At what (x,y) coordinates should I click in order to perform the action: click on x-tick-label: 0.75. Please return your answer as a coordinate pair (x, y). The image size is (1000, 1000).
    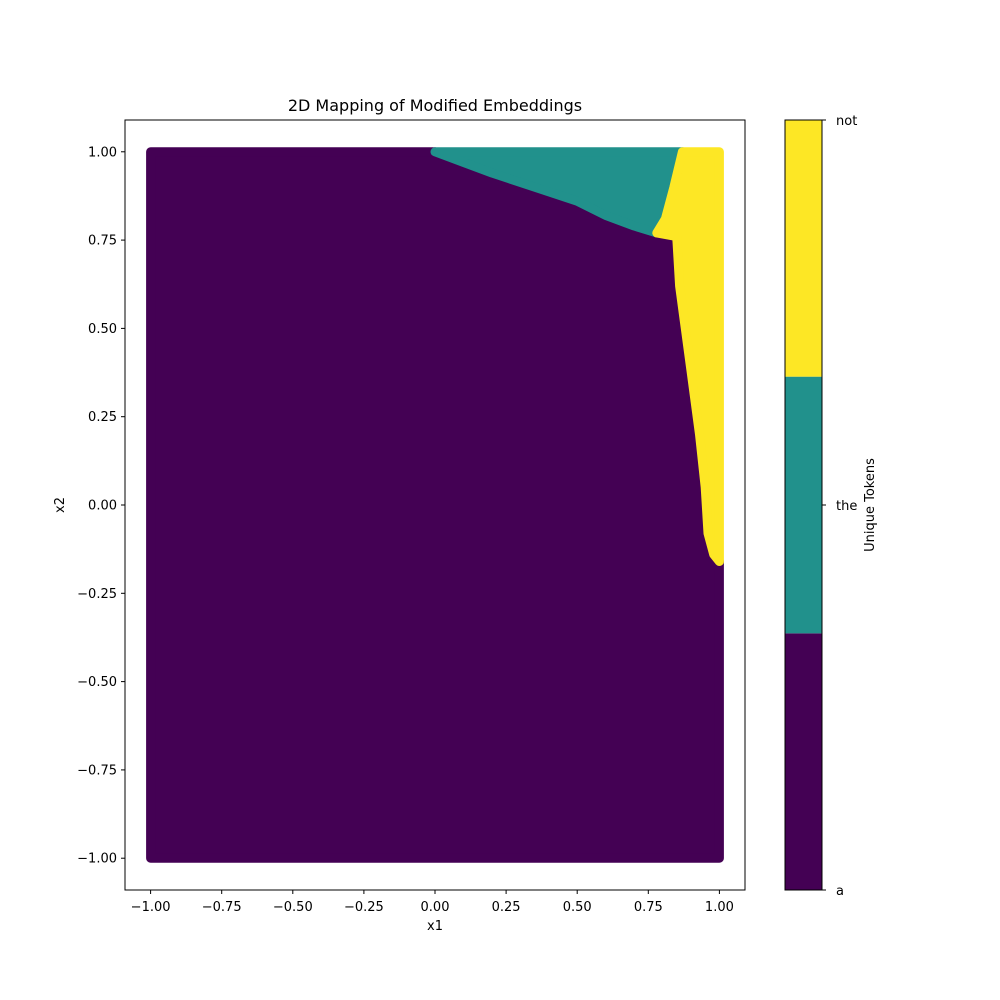
    Looking at the image, I should click on (648, 907).